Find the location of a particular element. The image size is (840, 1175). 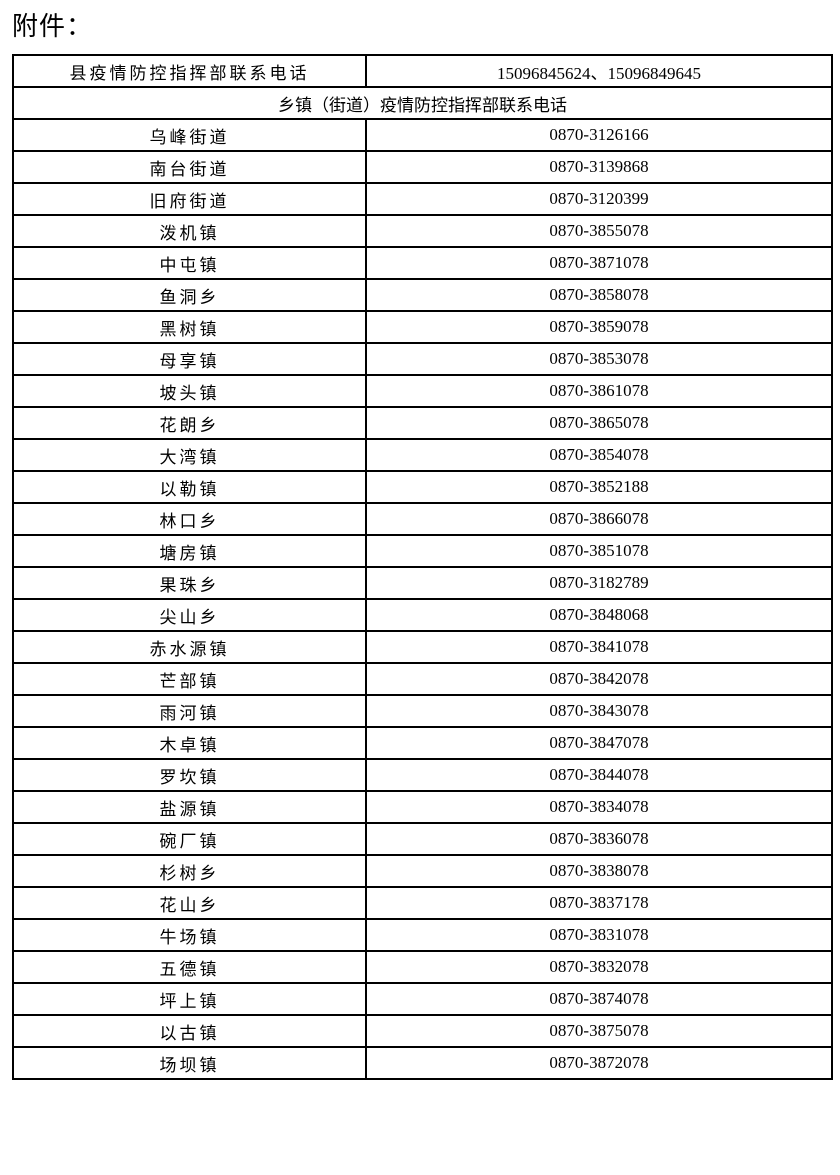

township-phone: 0870-3120399 is located at coordinates (599, 199).